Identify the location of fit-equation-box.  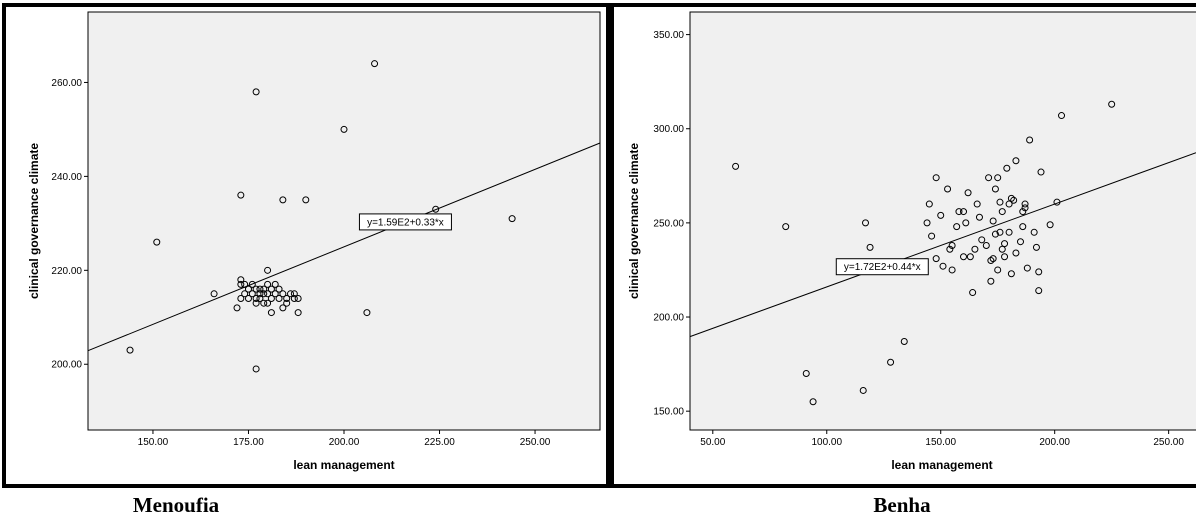
(882, 267).